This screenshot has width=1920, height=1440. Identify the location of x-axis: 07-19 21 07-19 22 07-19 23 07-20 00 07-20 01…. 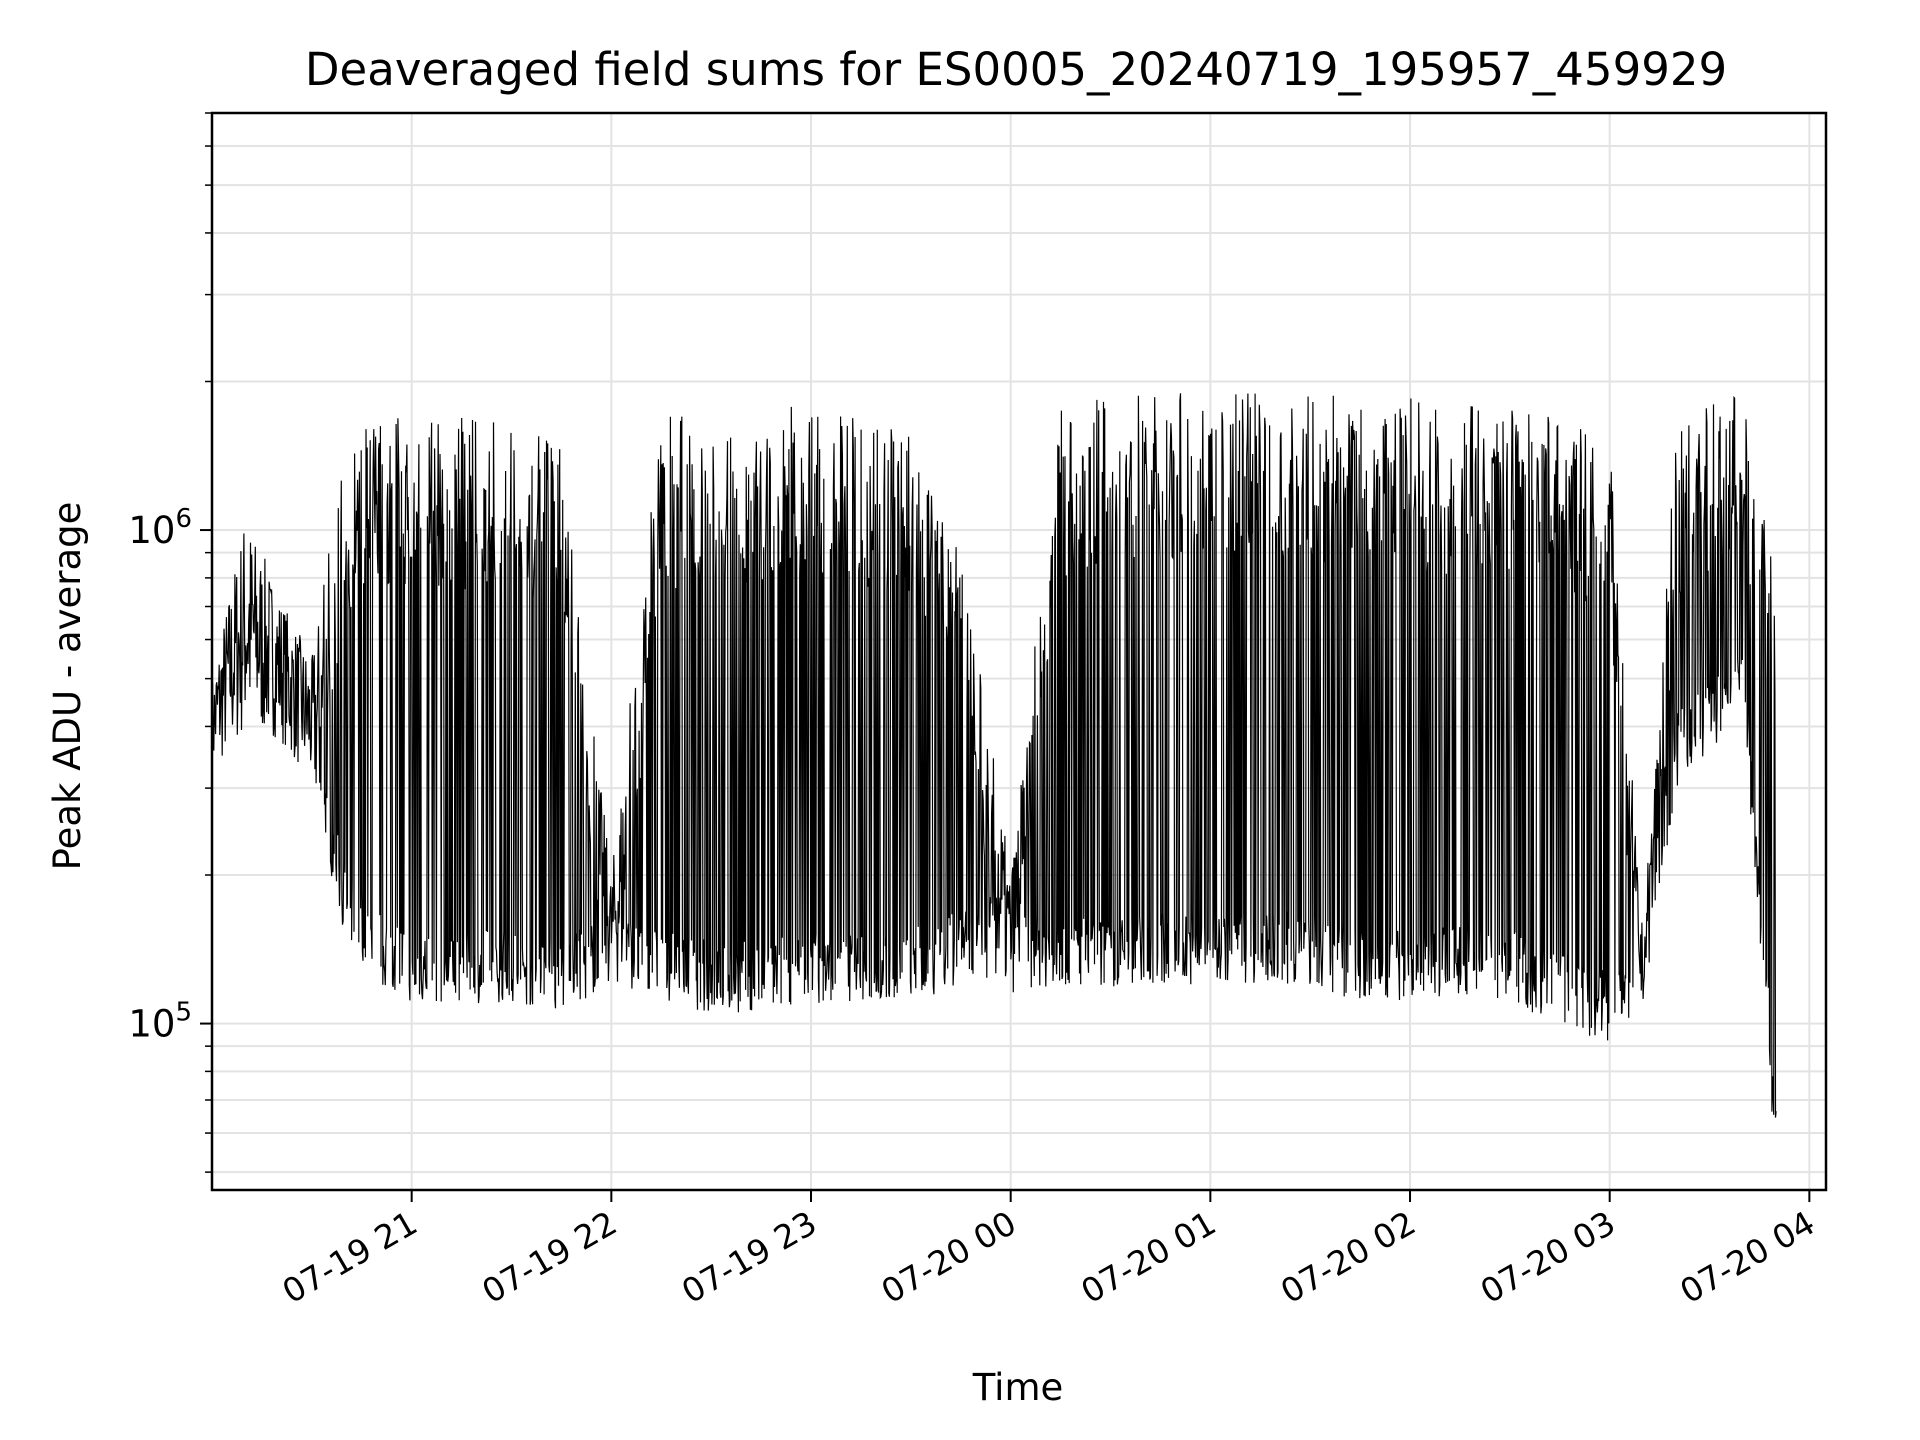
(1048, 1250).